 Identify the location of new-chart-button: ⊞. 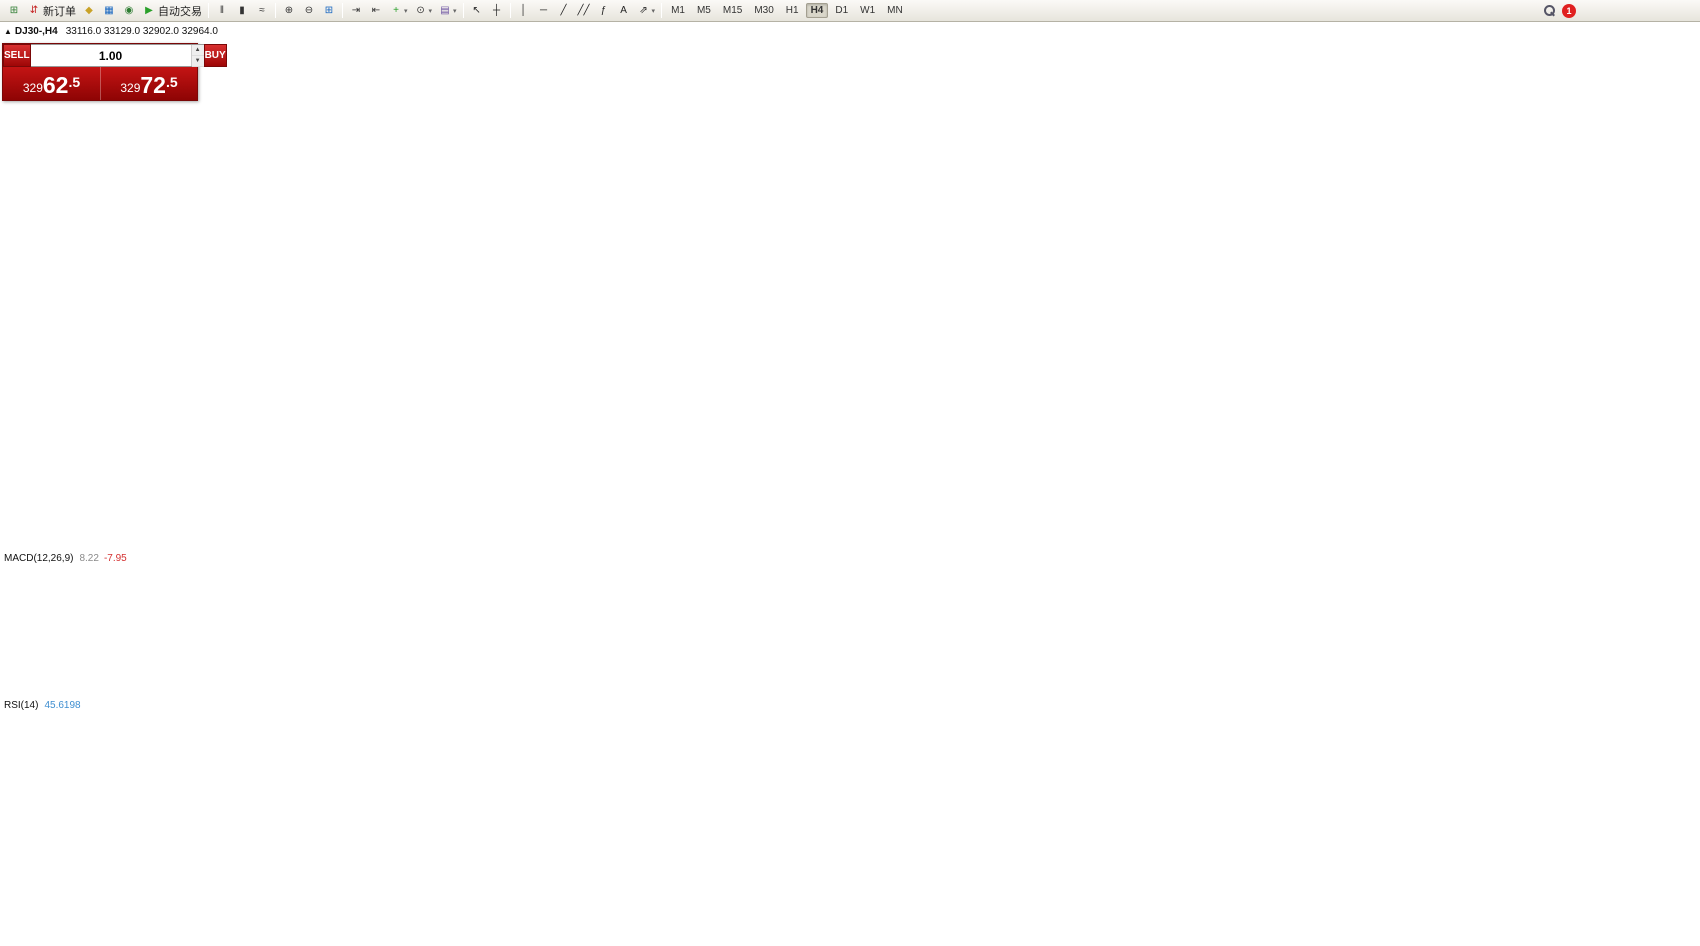
(14, 11).